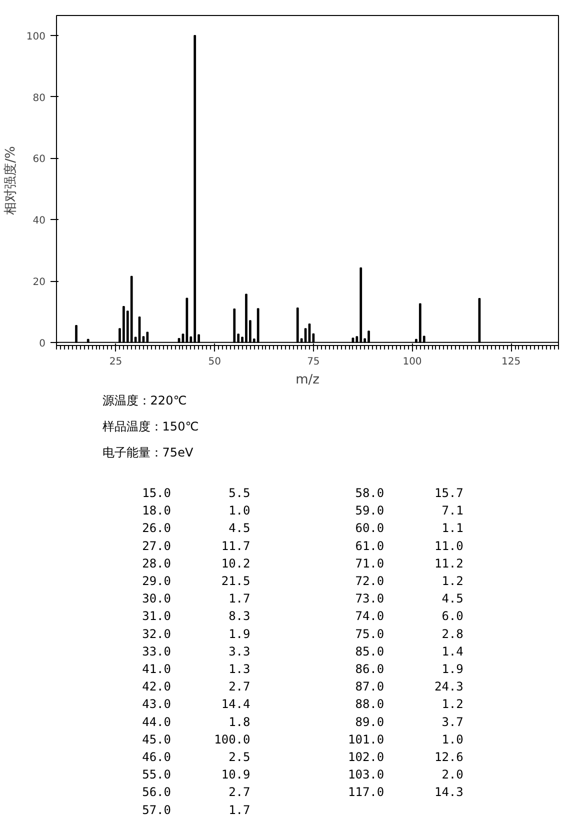 This screenshot has width=570, height=833. What do you see at coordinates (369, 633) in the screenshot?
I see `text: 75.0` at bounding box center [369, 633].